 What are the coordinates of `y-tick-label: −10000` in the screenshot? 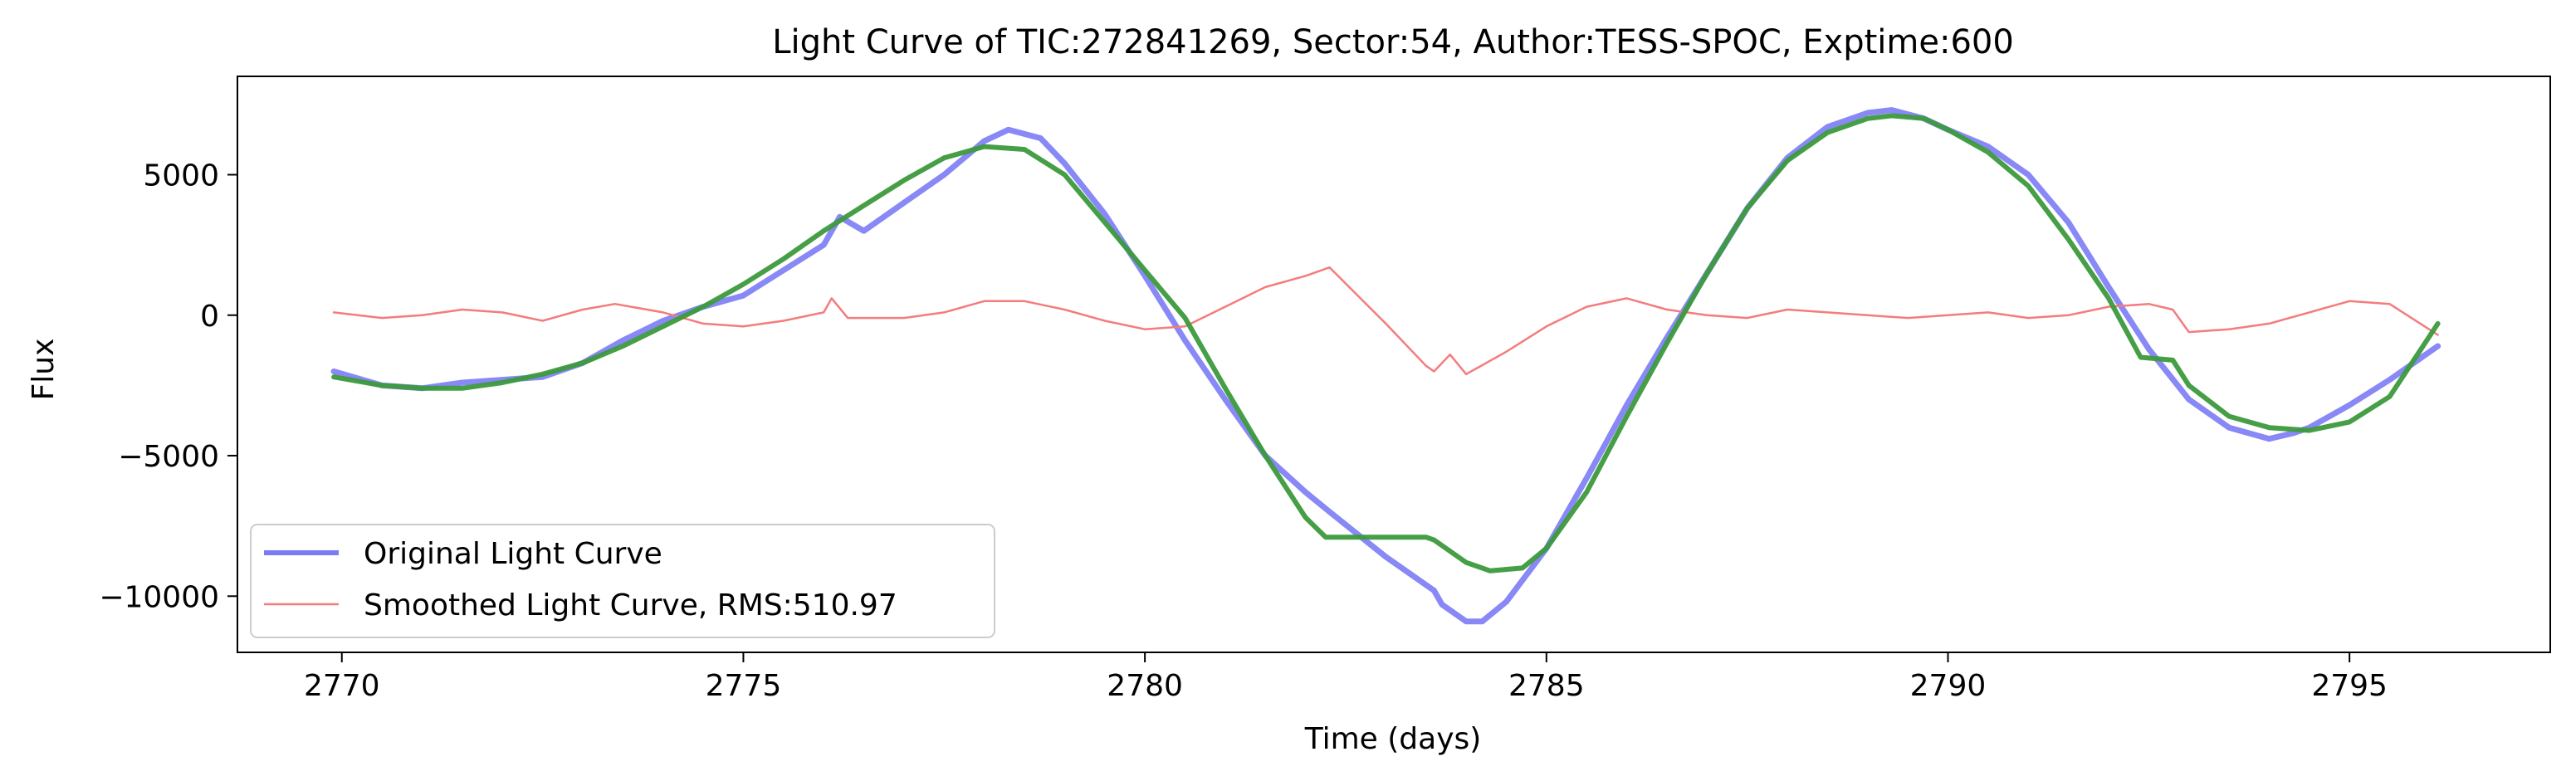 It's located at (159, 597).